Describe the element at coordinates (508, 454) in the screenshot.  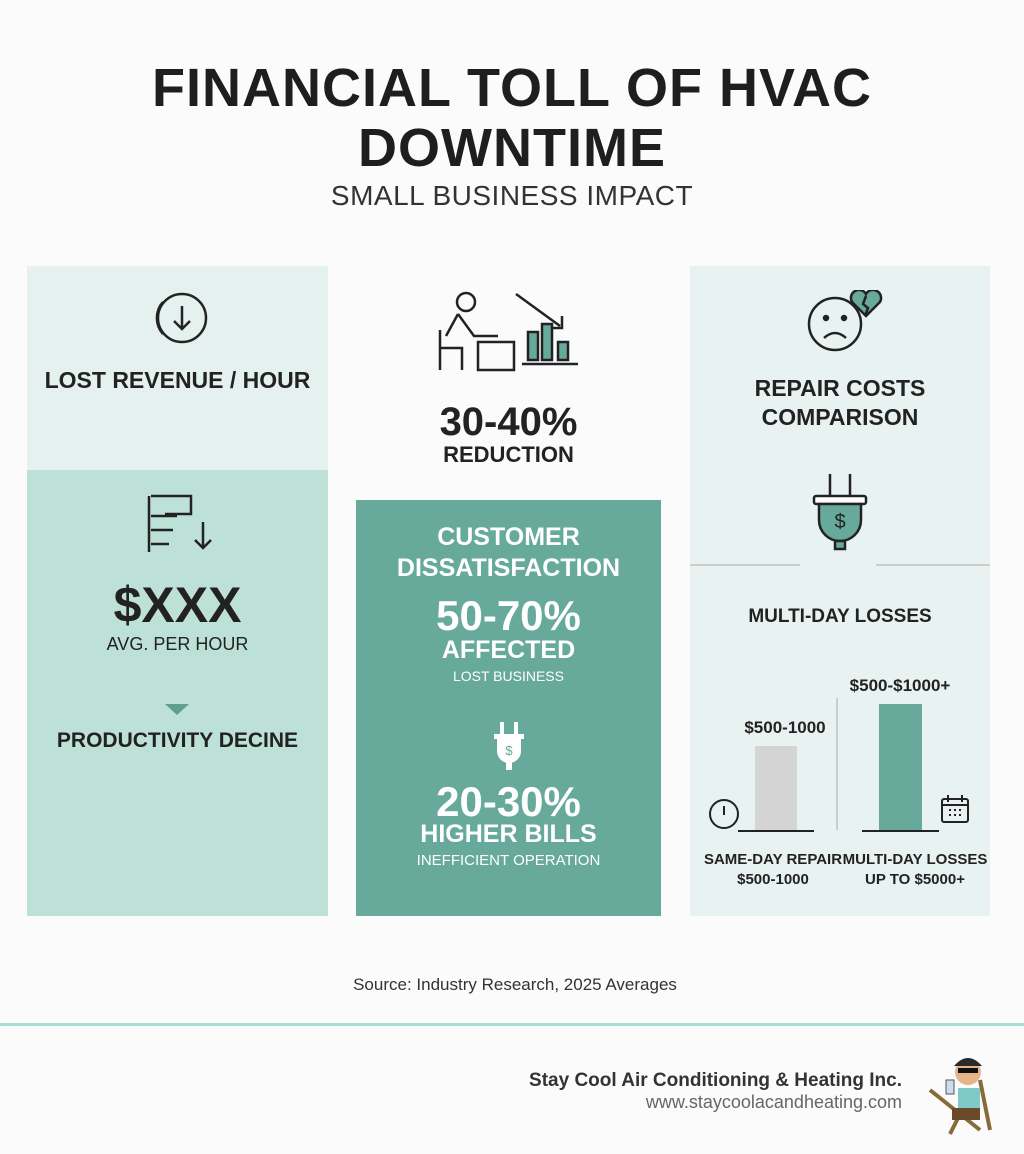
I see `reduction-label: REDUCTION` at that location.